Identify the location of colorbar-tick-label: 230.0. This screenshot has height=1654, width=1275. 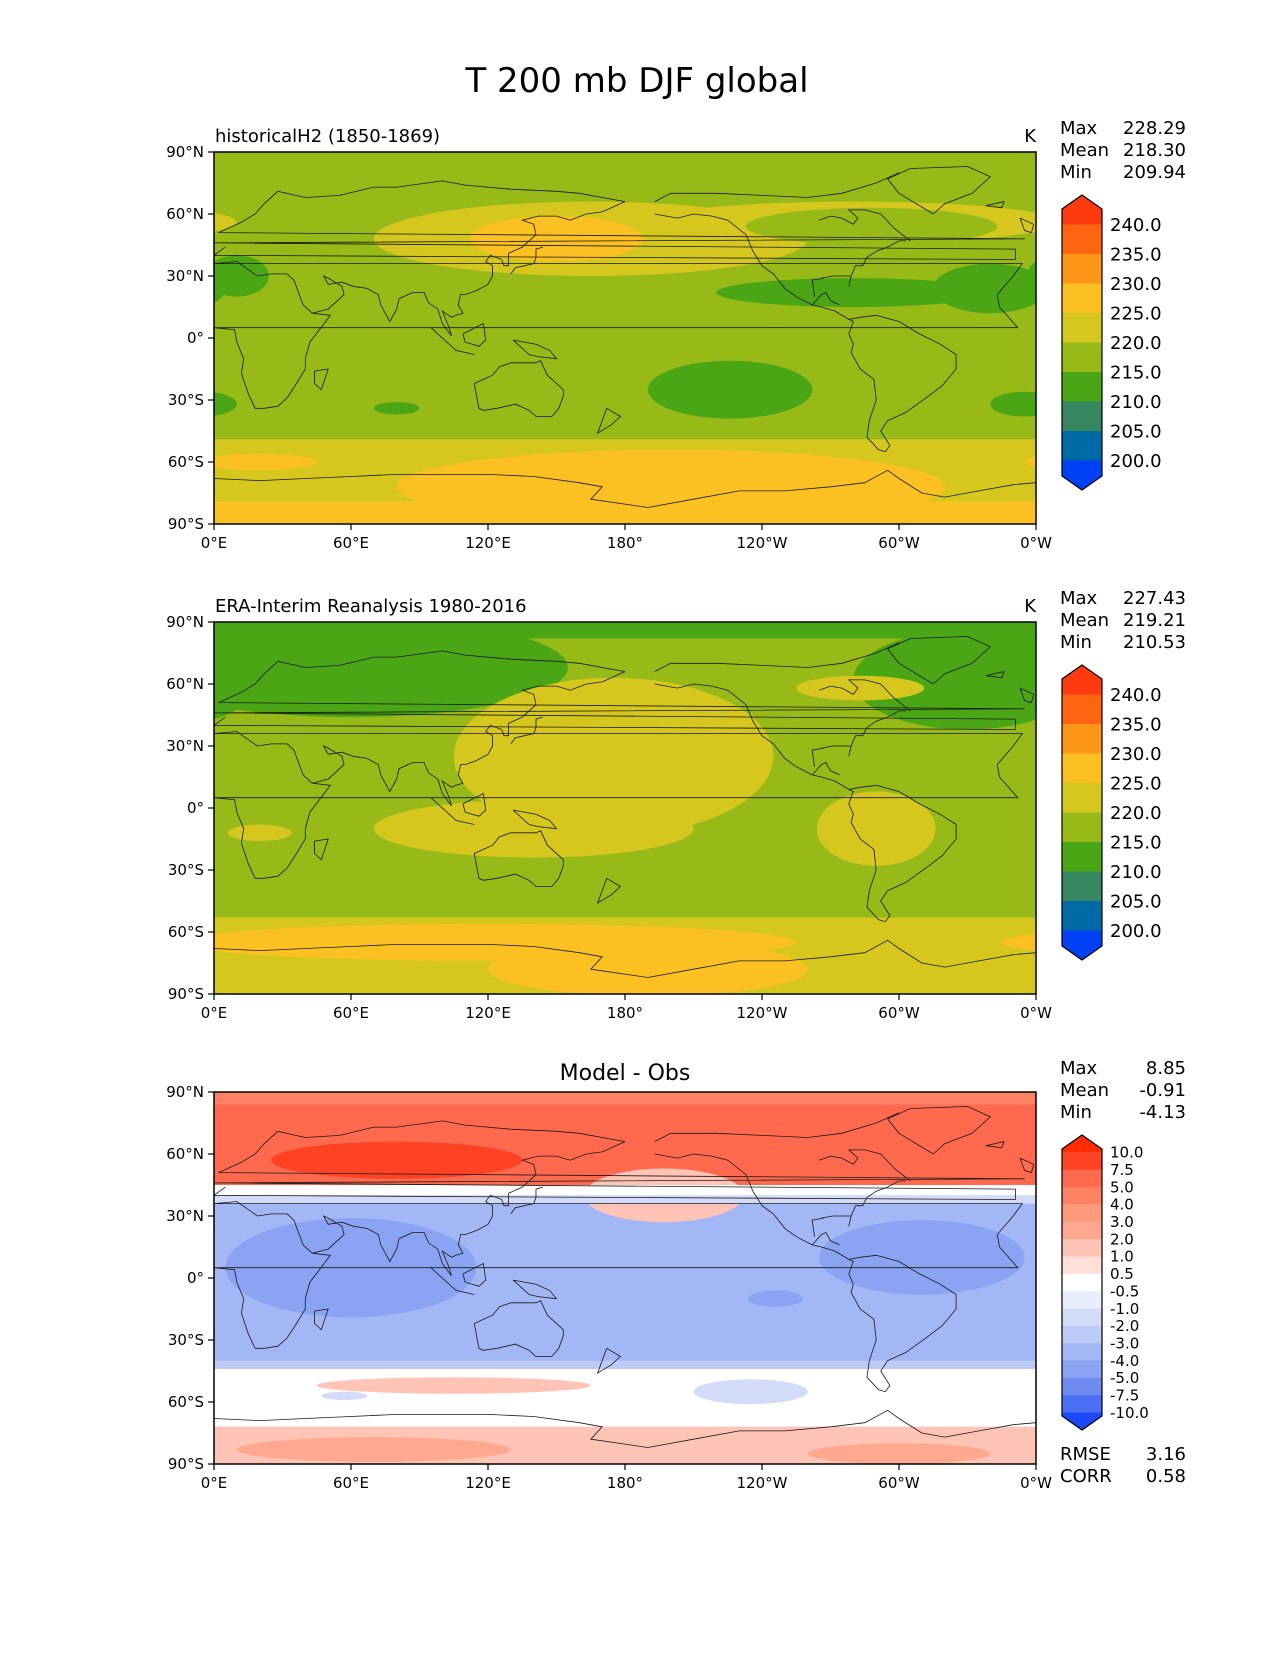
(1136, 284).